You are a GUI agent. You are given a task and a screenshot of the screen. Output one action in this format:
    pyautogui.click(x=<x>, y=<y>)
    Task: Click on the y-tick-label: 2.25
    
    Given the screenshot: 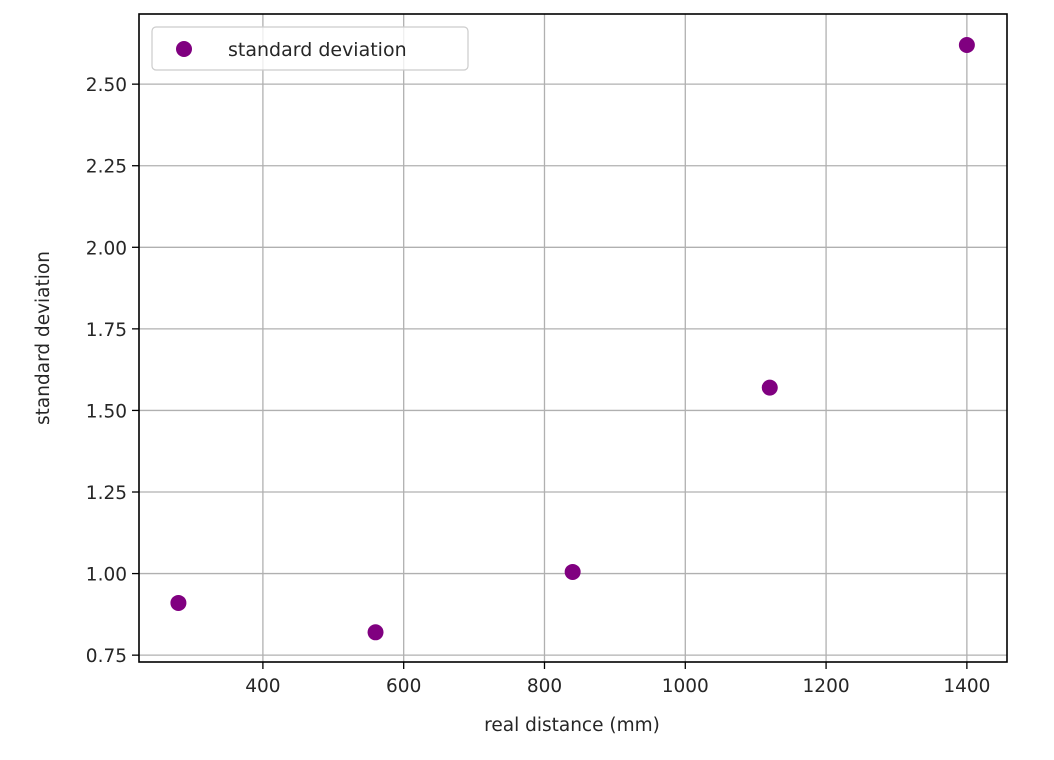 What is the action you would take?
    pyautogui.click(x=106, y=167)
    